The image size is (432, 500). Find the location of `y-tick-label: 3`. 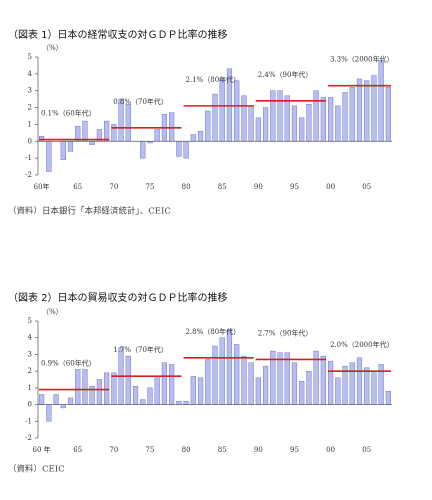

y-tick-label: 3 is located at coordinates (30, 91).